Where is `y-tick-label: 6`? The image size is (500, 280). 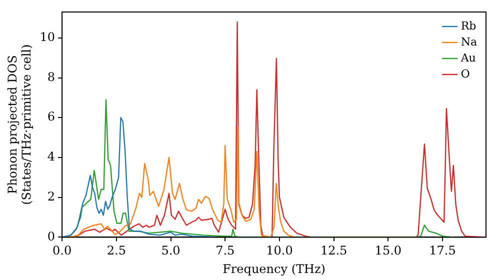 y-tick-label: 6 is located at coordinates (51, 117).